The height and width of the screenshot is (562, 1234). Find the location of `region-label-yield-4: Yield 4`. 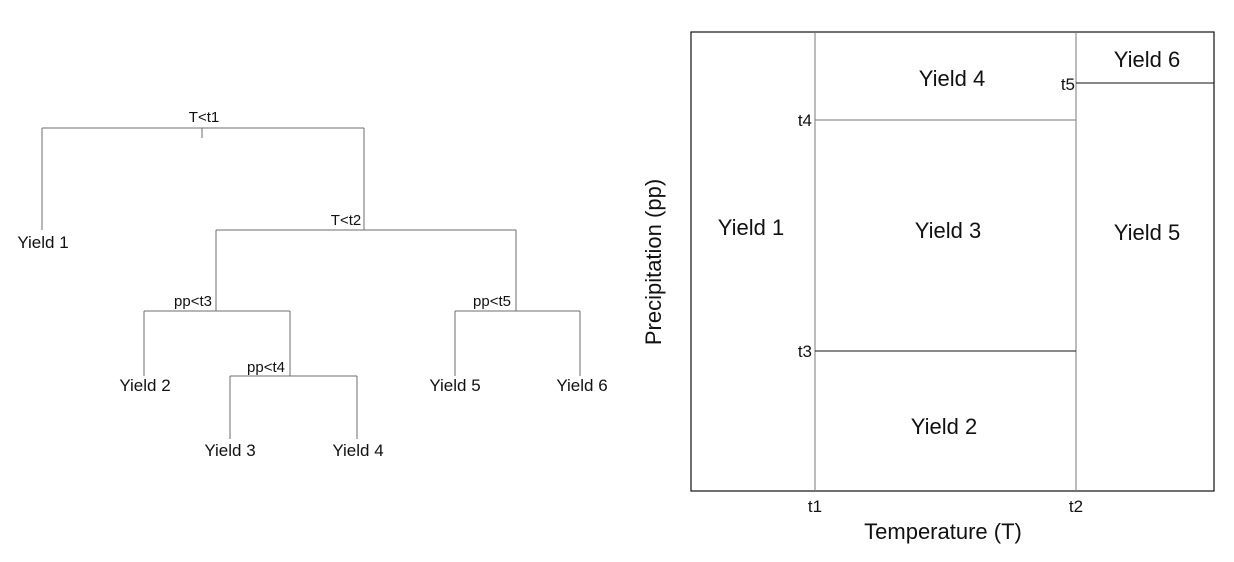

region-label-yield-4: Yield 4 is located at coordinates (952, 78).